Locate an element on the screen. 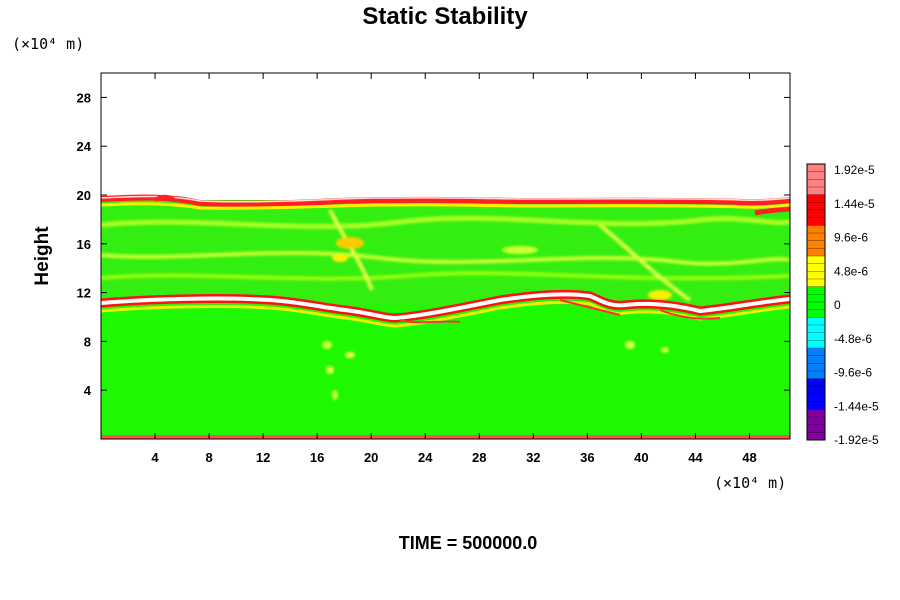  upper-tropopause-white is located at coordinates (445, 199).